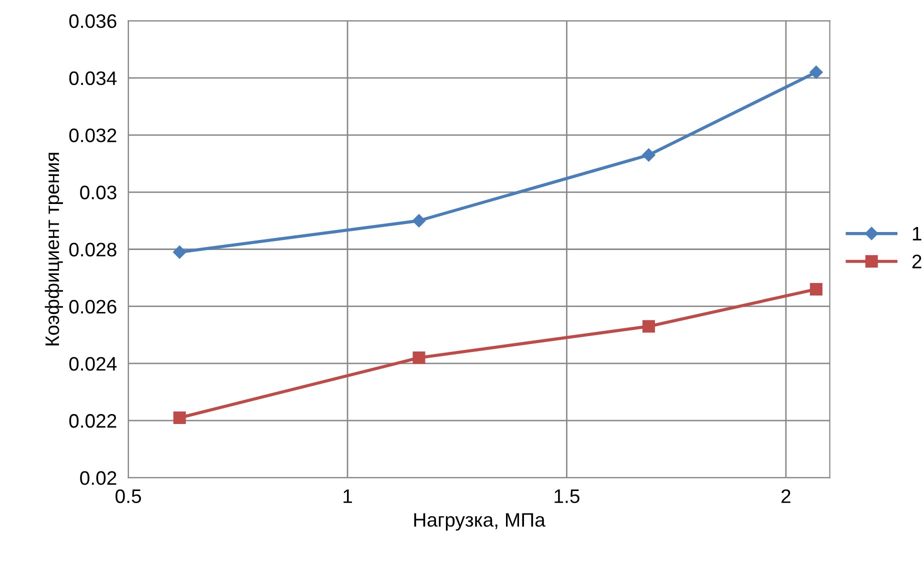 The height and width of the screenshot is (562, 923). I want to click on y-axis-title: Коэффициент трения, so click(53, 249).